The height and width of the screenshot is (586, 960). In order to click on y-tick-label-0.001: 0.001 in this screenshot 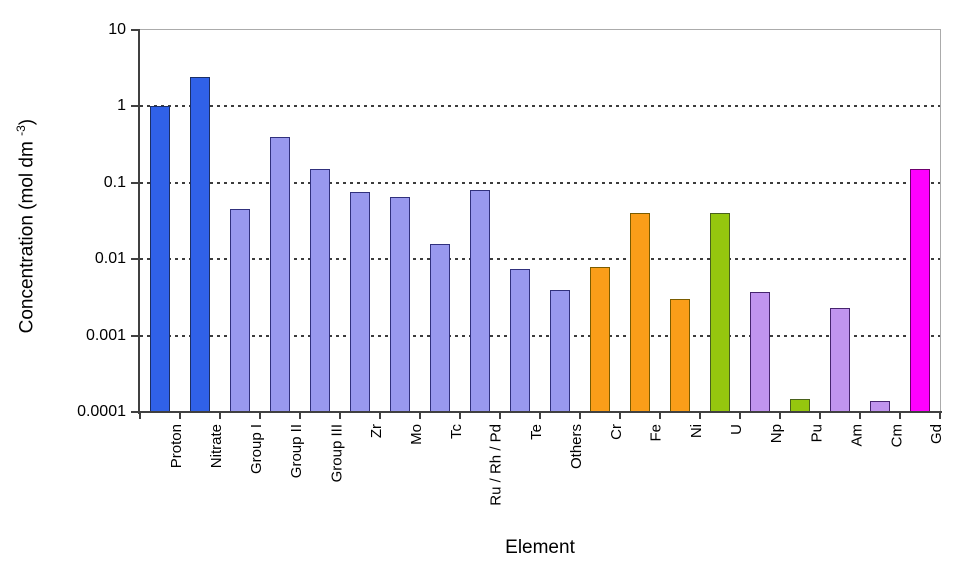, I will do `click(105, 335)`.